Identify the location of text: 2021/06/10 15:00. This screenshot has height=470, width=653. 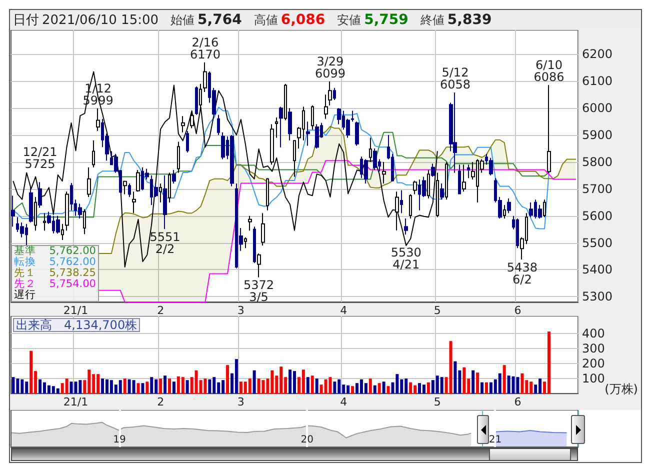
(100, 20).